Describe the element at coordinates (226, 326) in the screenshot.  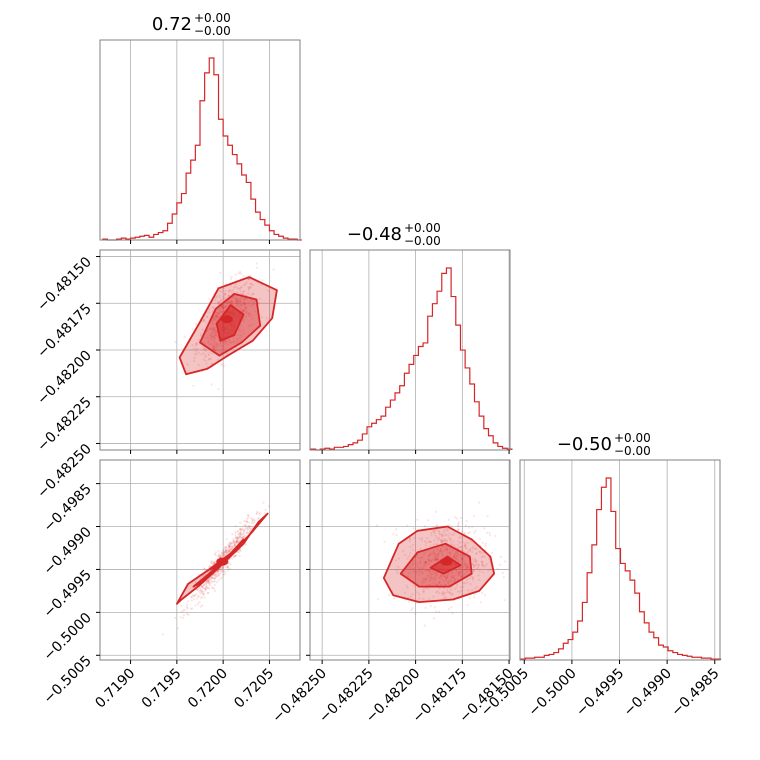
I see `scatter-1-2-area` at that location.